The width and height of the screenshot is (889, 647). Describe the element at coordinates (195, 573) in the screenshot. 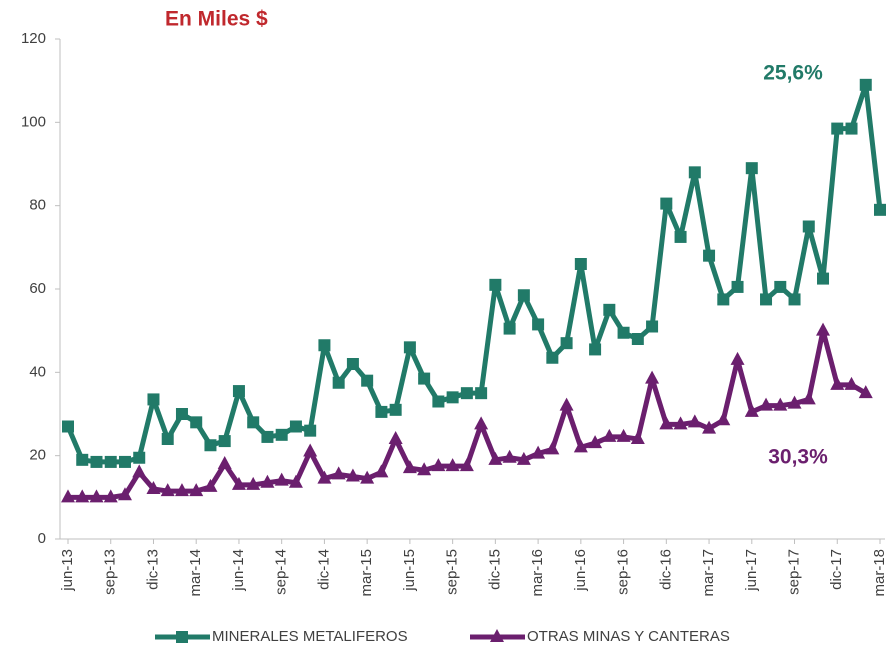

I see `x-tick-label: mar-14` at that location.